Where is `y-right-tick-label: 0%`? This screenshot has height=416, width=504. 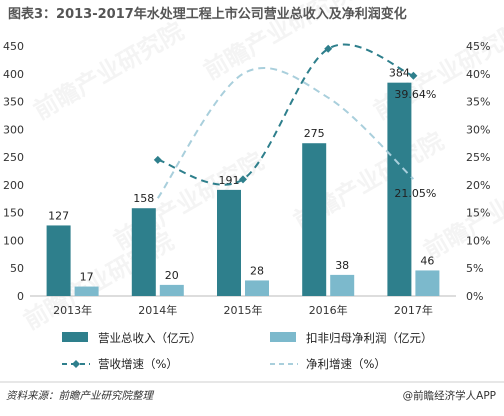
y-right-tick-label: 0% is located at coordinates (474, 296).